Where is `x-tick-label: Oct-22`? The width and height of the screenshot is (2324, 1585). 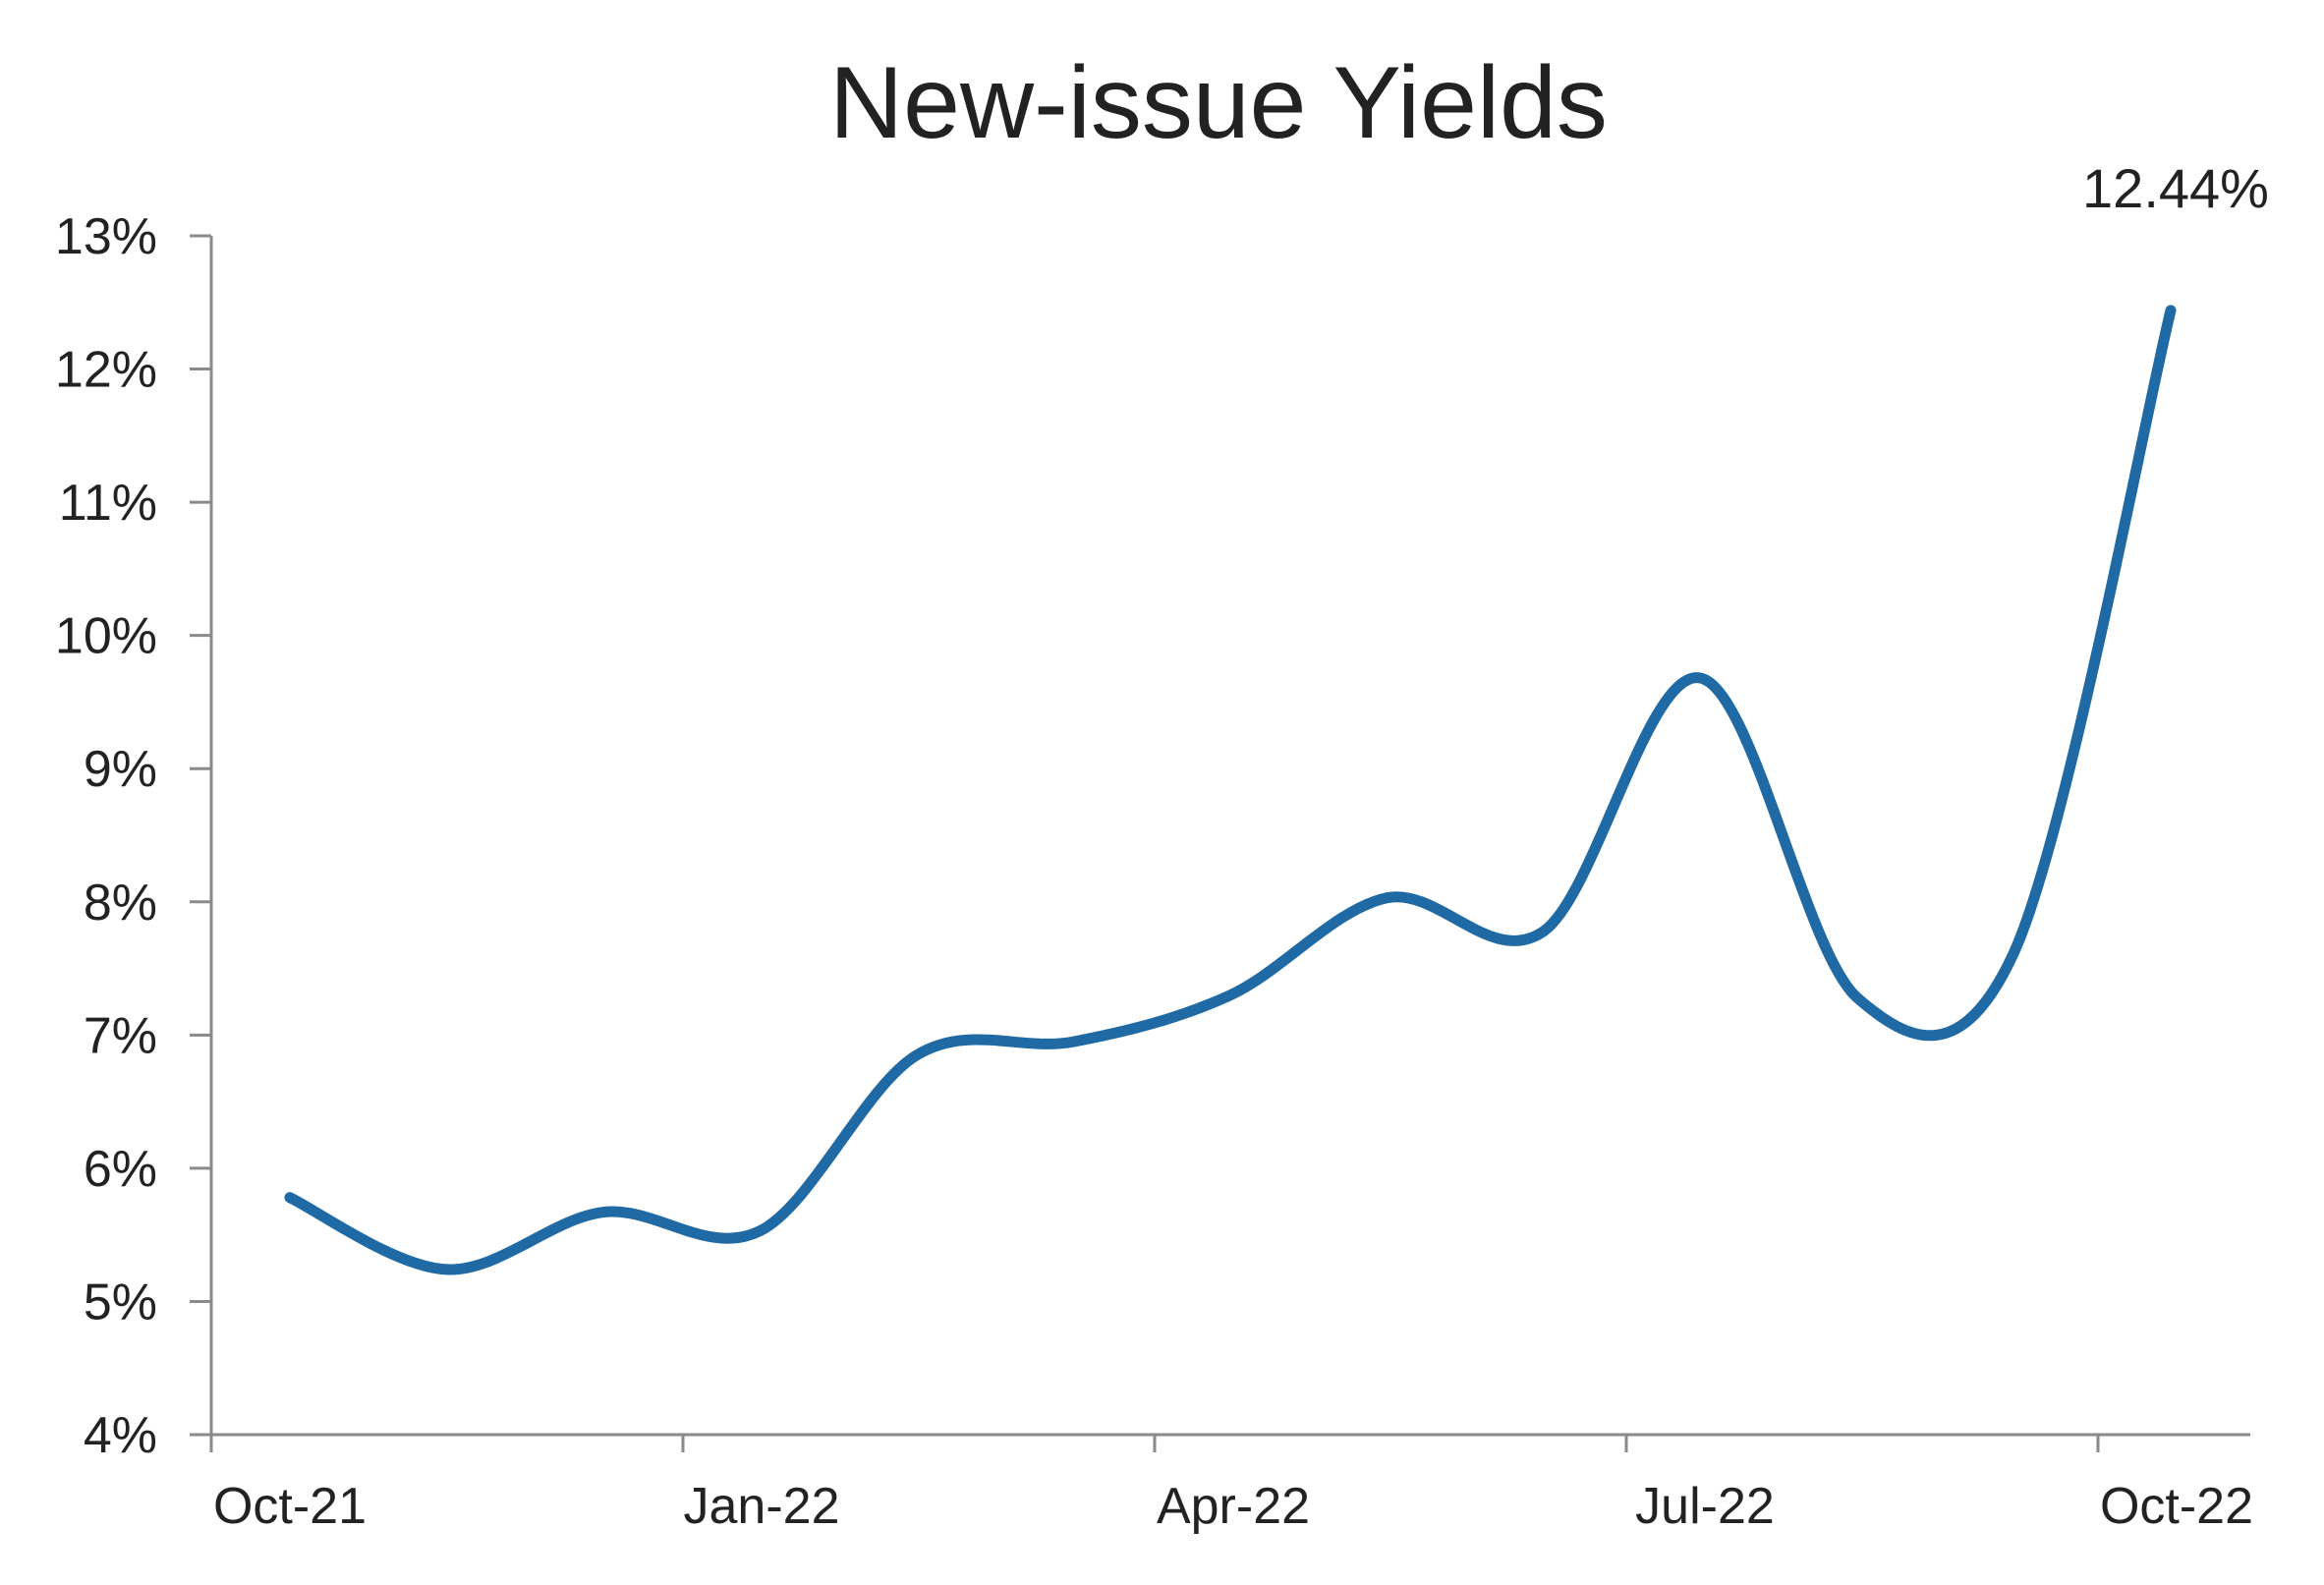
x-tick-label: Oct-22 is located at coordinates (2176, 1506).